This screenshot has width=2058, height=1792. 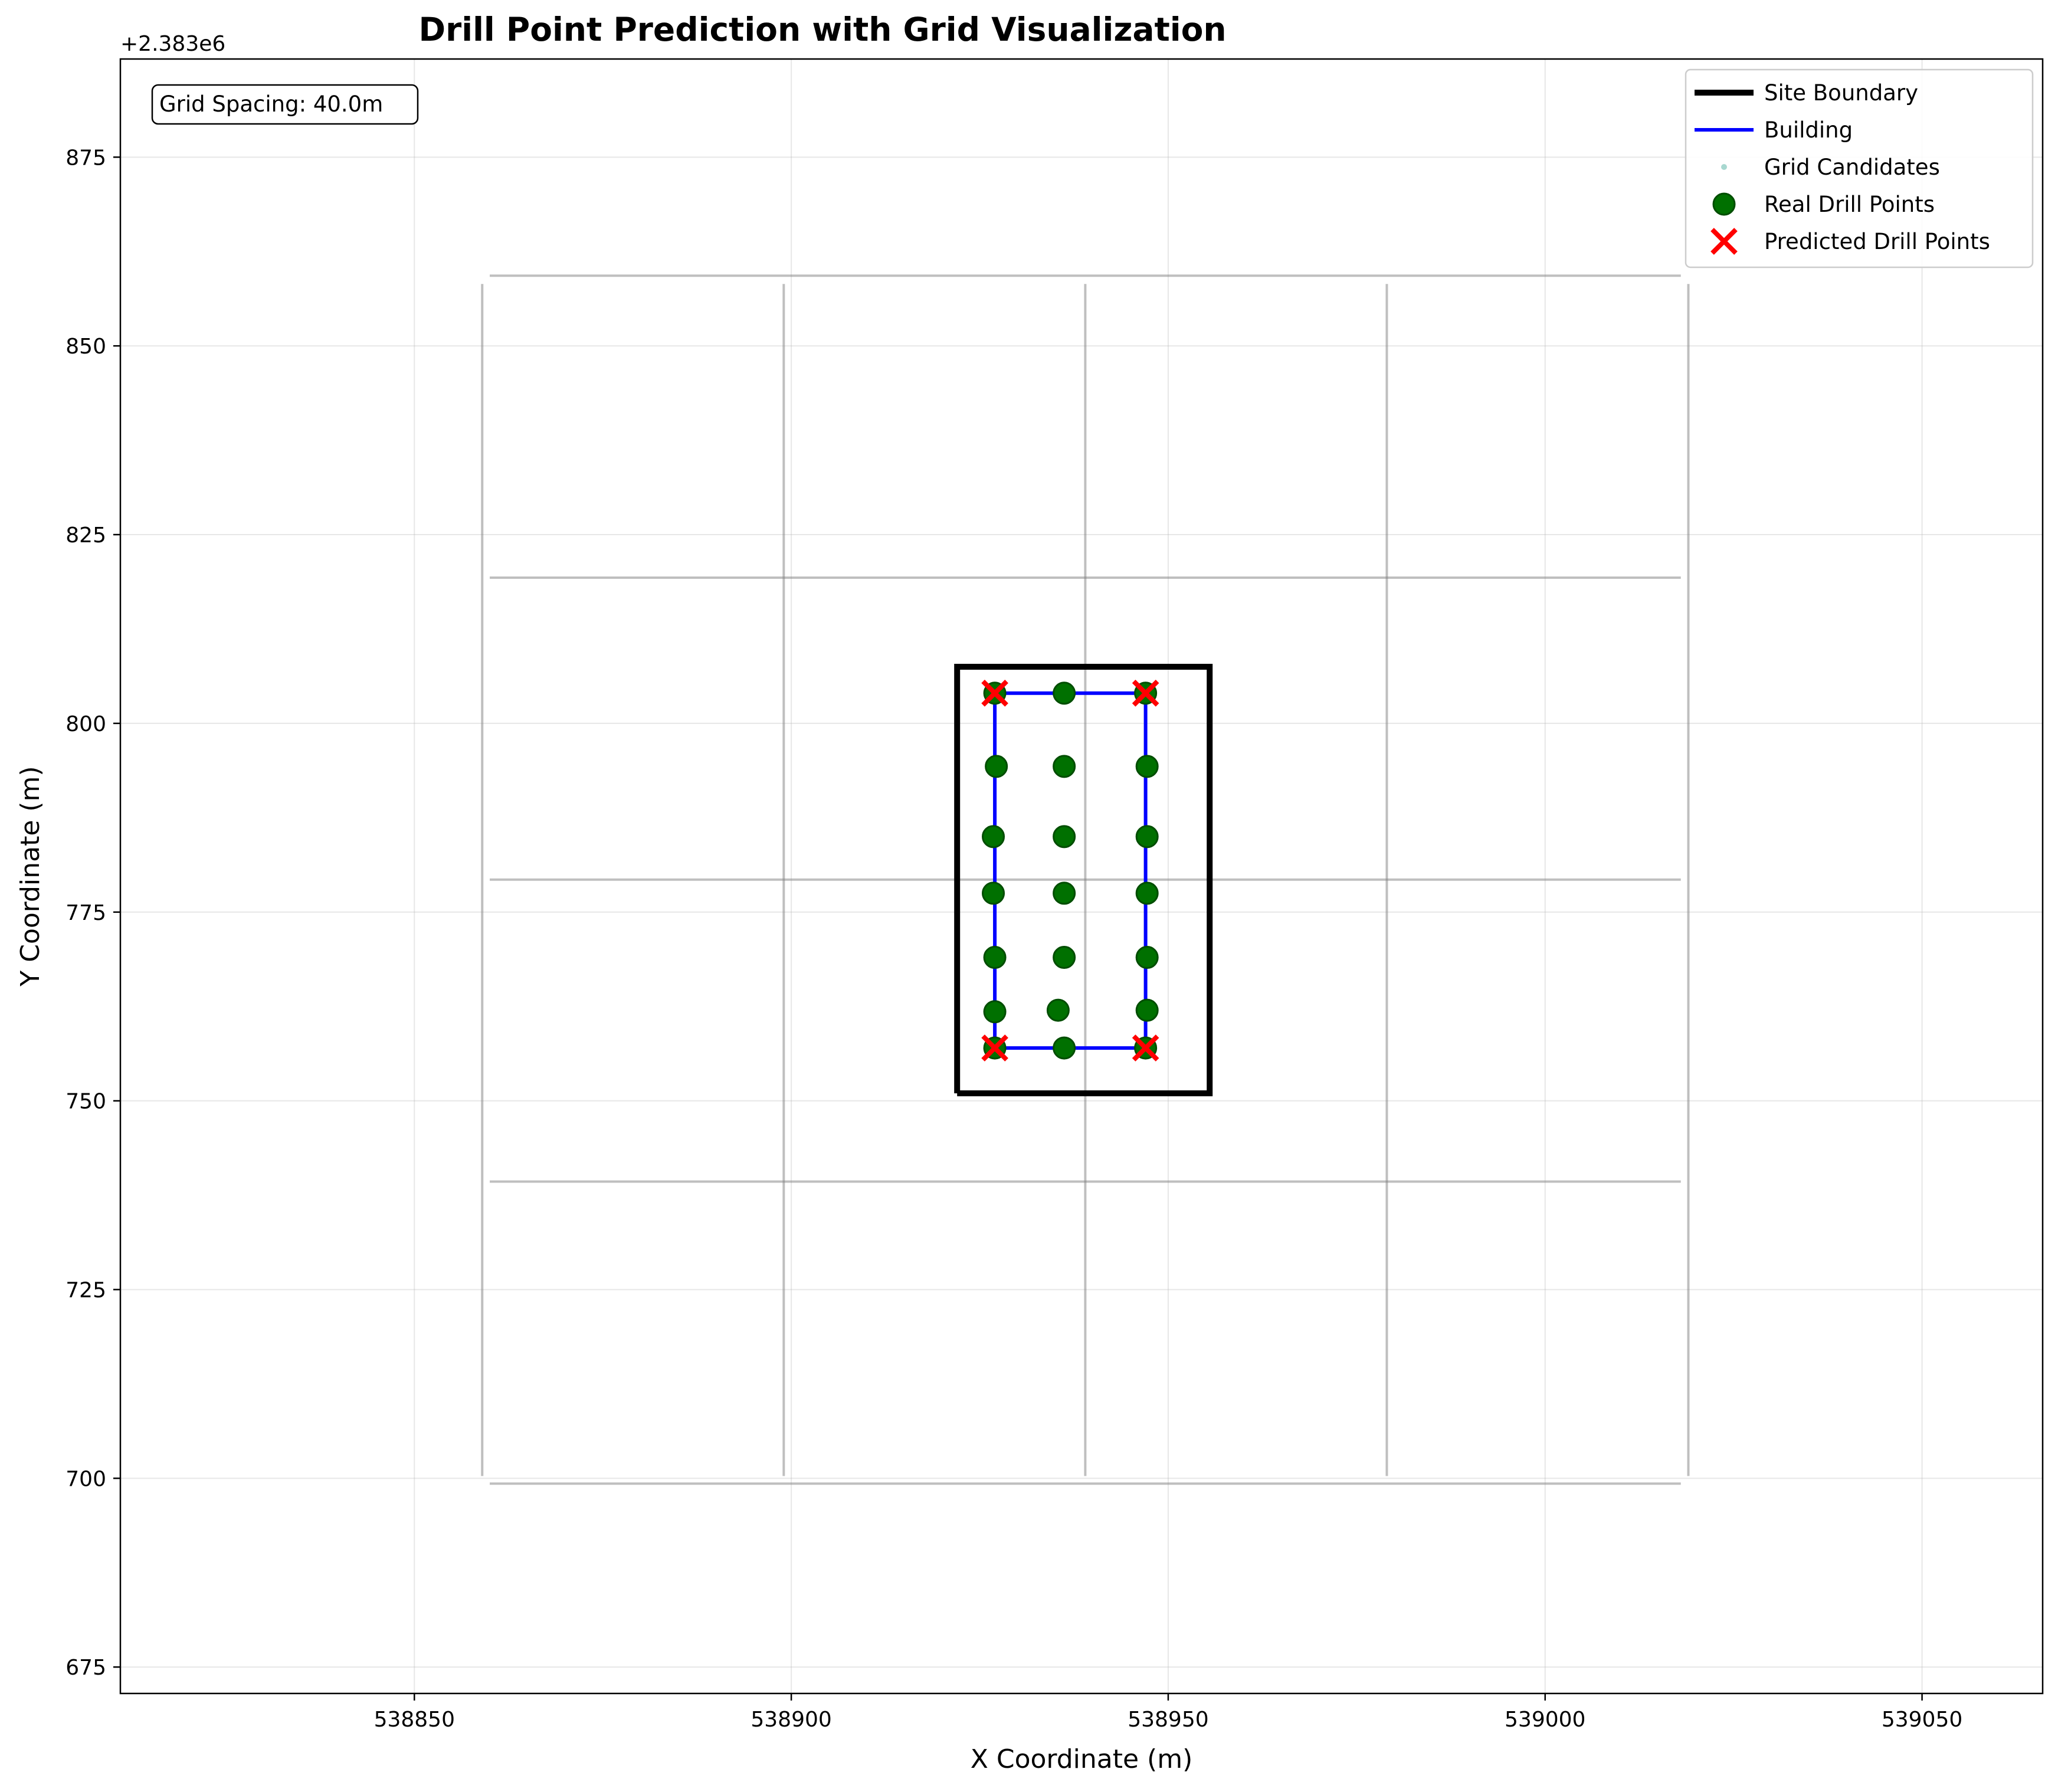 I want to click on legend-label: Site Boundary, so click(x=1841, y=93).